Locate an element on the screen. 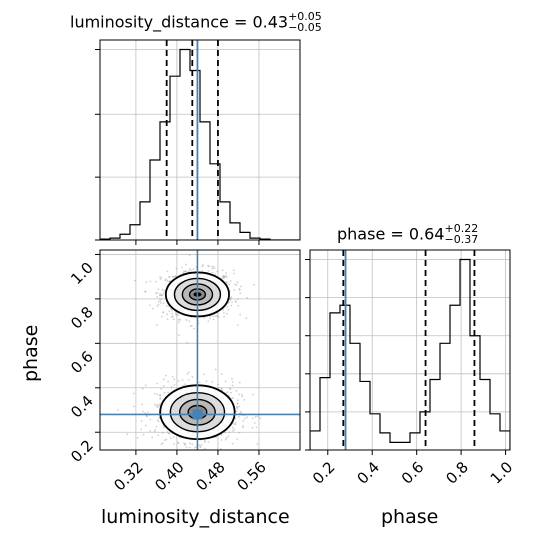 This screenshot has width=550, height=550. ticklabel-phase-x-3: 0.8 is located at coordinates (457, 473).